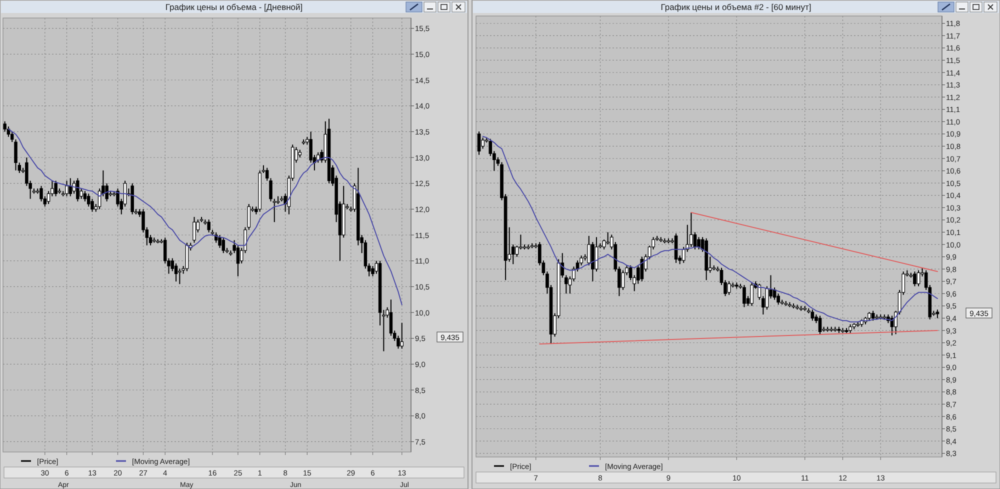 Image resolution: width=1000 pixels, height=489 pixels. What do you see at coordinates (205, 217) in the screenshot?
I see `line-series` at bounding box center [205, 217].